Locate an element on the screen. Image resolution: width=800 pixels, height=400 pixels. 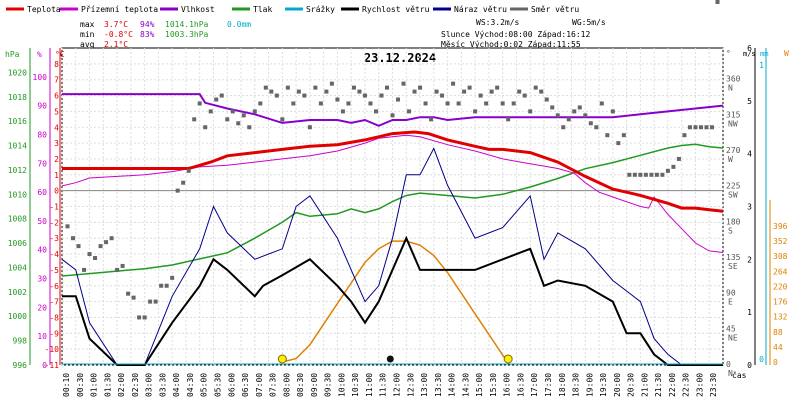
stat-max-press: 1014.1hPa is located at coordinates (187, 24).